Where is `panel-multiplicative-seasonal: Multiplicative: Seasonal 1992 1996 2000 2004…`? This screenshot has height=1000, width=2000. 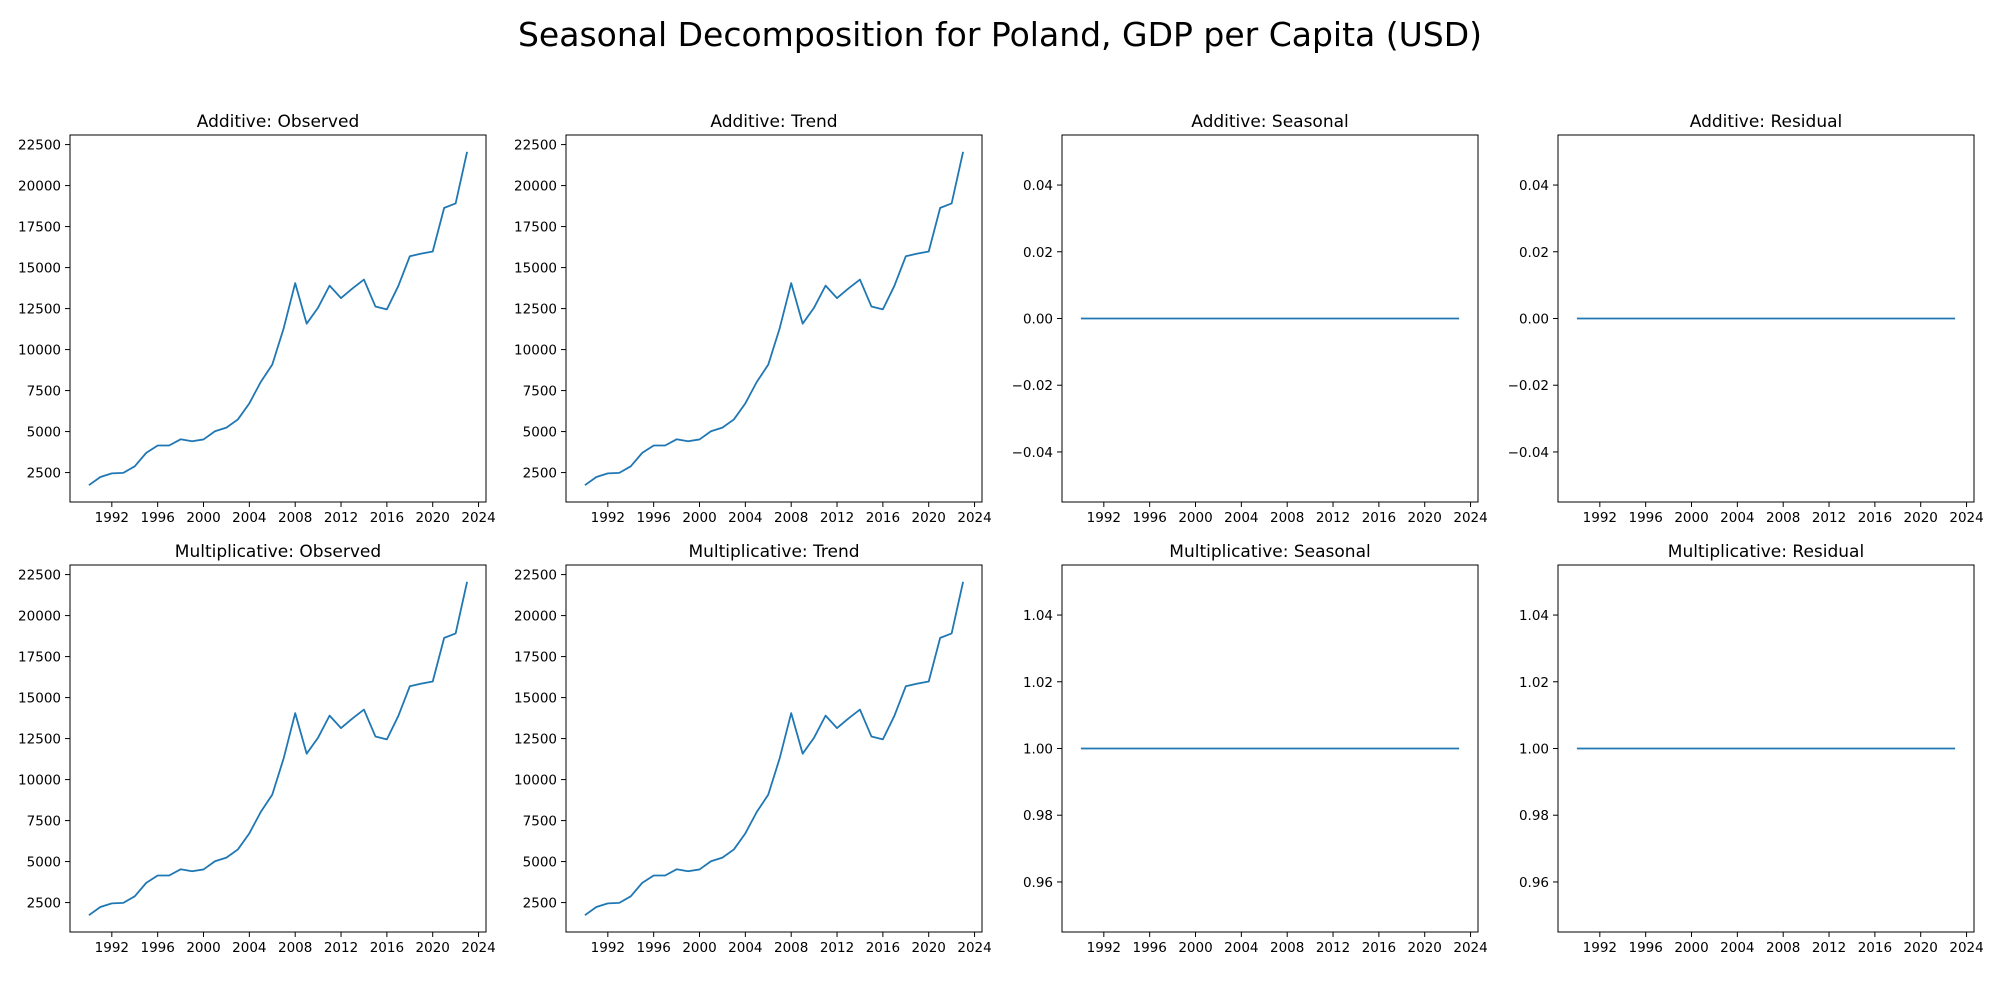 panel-multiplicative-seasonal: Multiplicative: Seasonal 1992 1996 2000 2004… is located at coordinates (1255, 749).